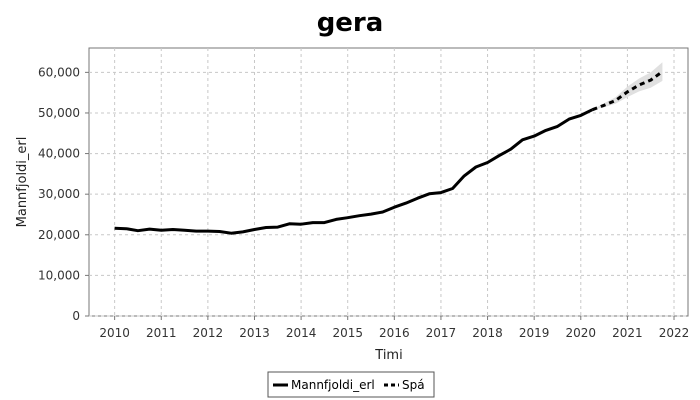 This screenshot has height=400, width=700. Describe the element at coordinates (59, 235) in the screenshot. I see `y-tick-label: 20,000` at that location.